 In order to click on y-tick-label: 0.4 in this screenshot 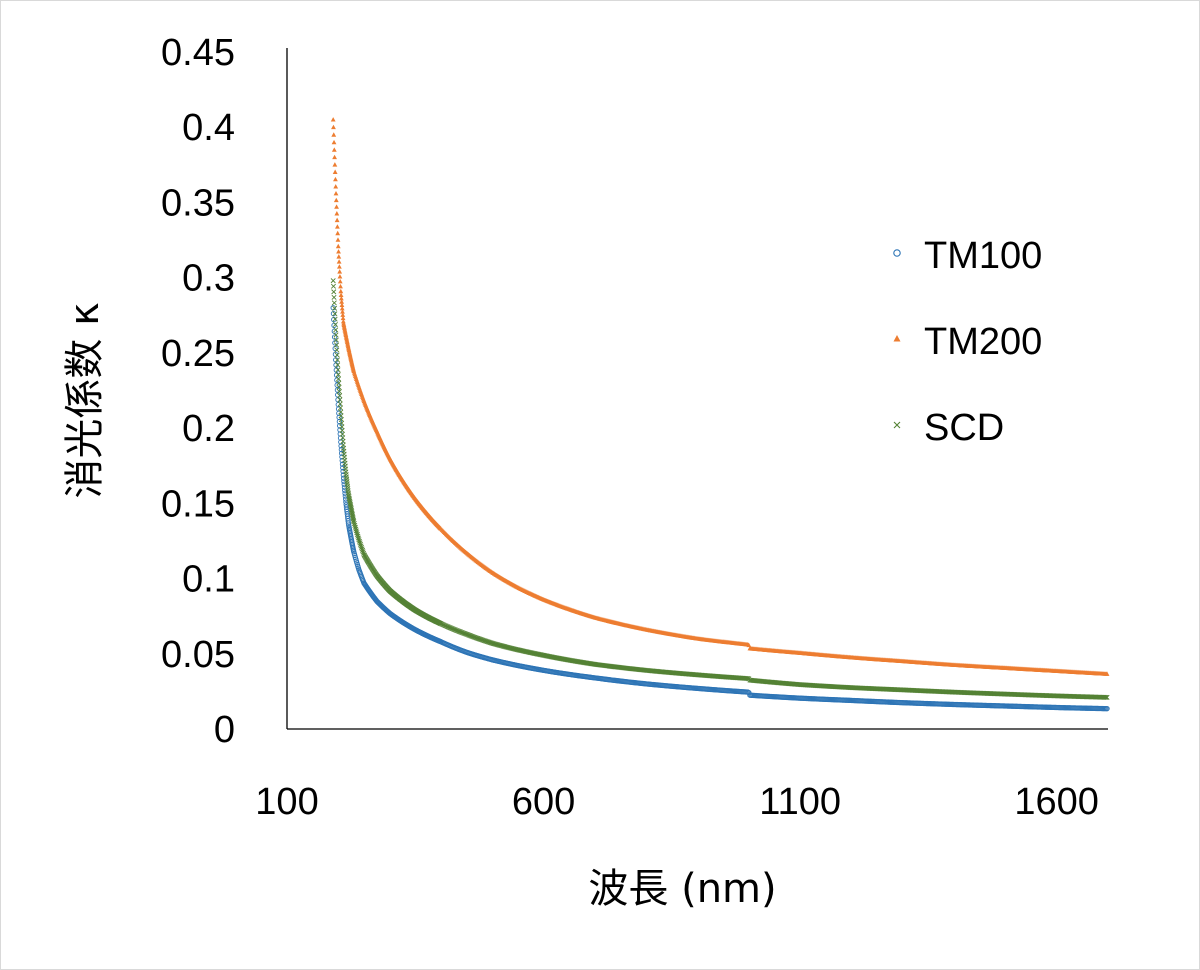, I will do `click(208, 128)`.